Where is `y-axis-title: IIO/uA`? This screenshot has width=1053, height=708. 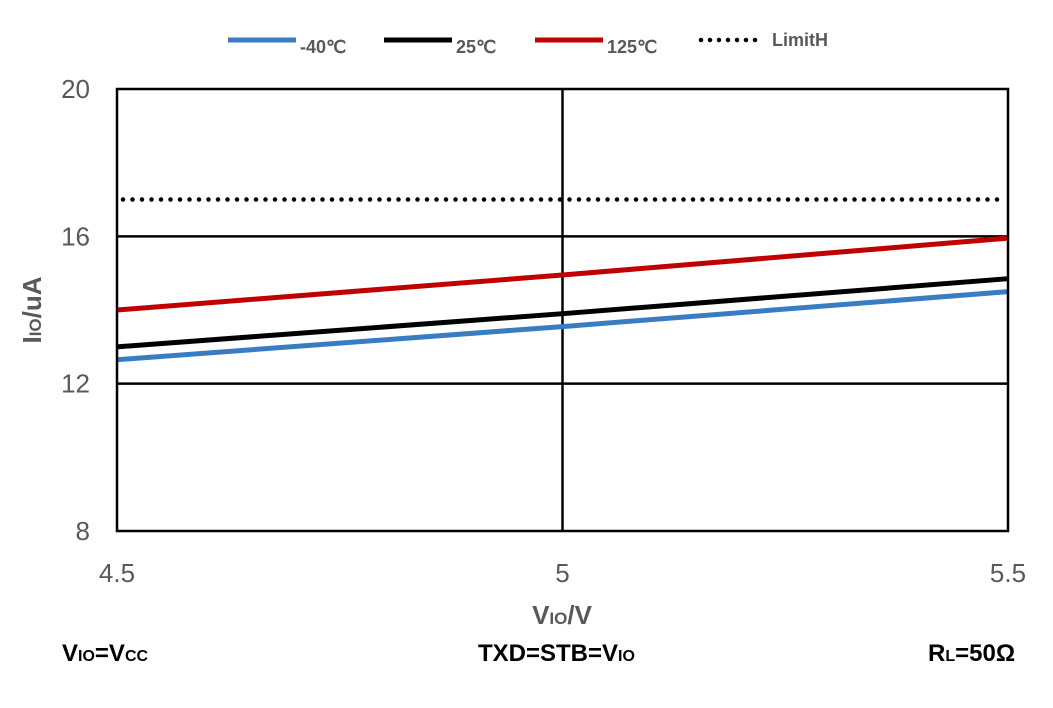 y-axis-title: IIO/uA is located at coordinates (32, 309).